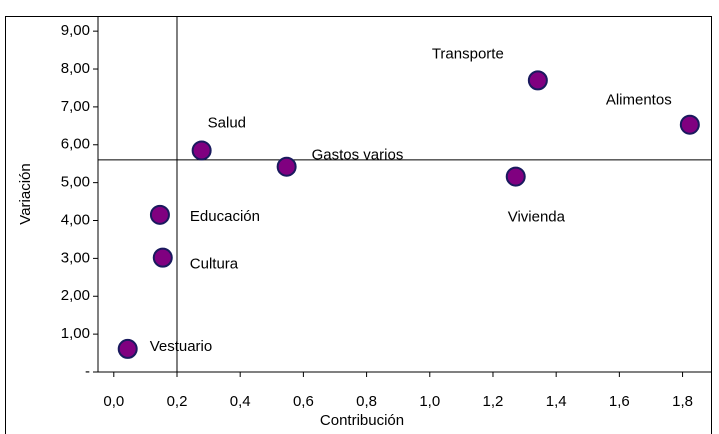 The height and width of the screenshot is (434, 719). Describe the element at coordinates (225, 216) in the screenshot. I see `point-label: Educación` at that location.